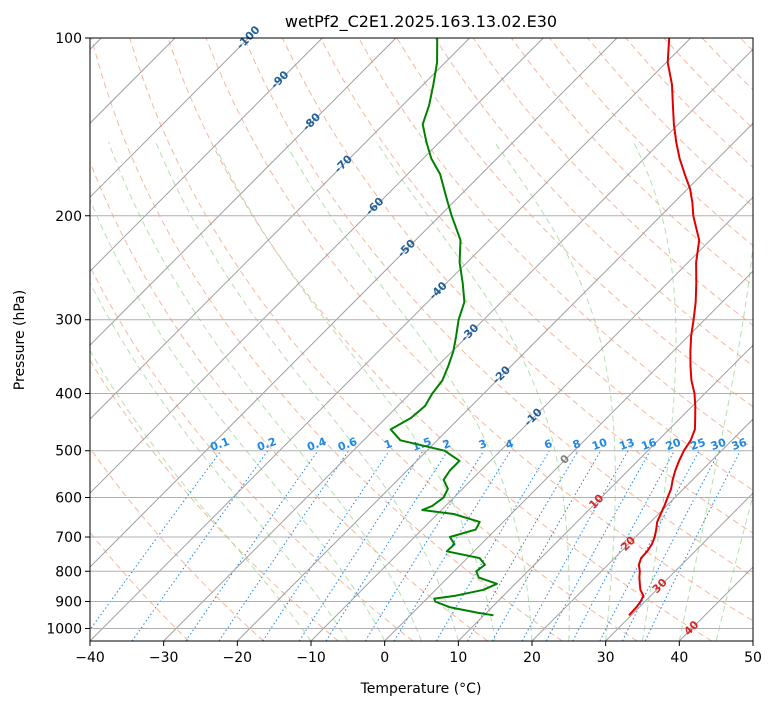 The width and height of the screenshot is (775, 708). I want to click on mixing-ratio-label: 0.1, so click(219, 444).